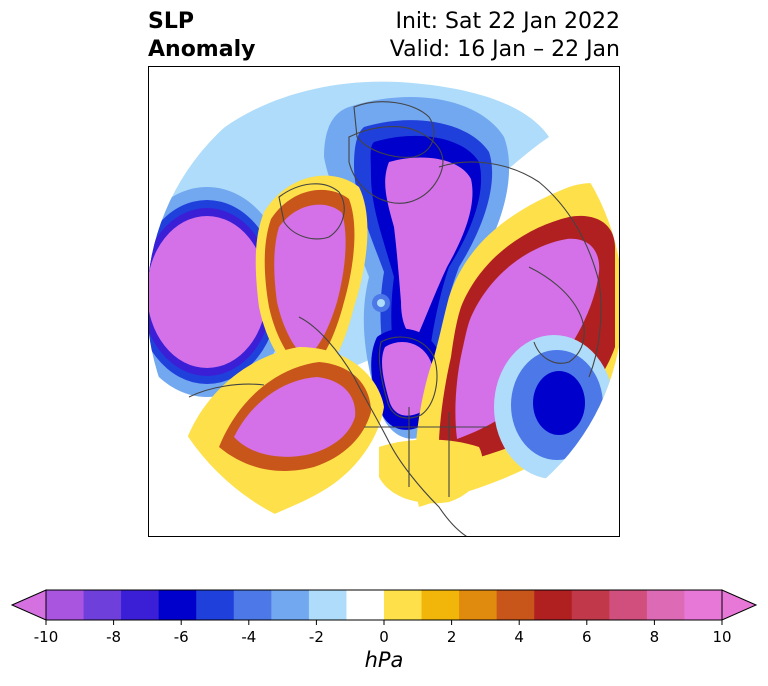 Image resolution: width=768 pixels, height=686 pixels. I want to click on coastline-us-border, so click(426, 452).